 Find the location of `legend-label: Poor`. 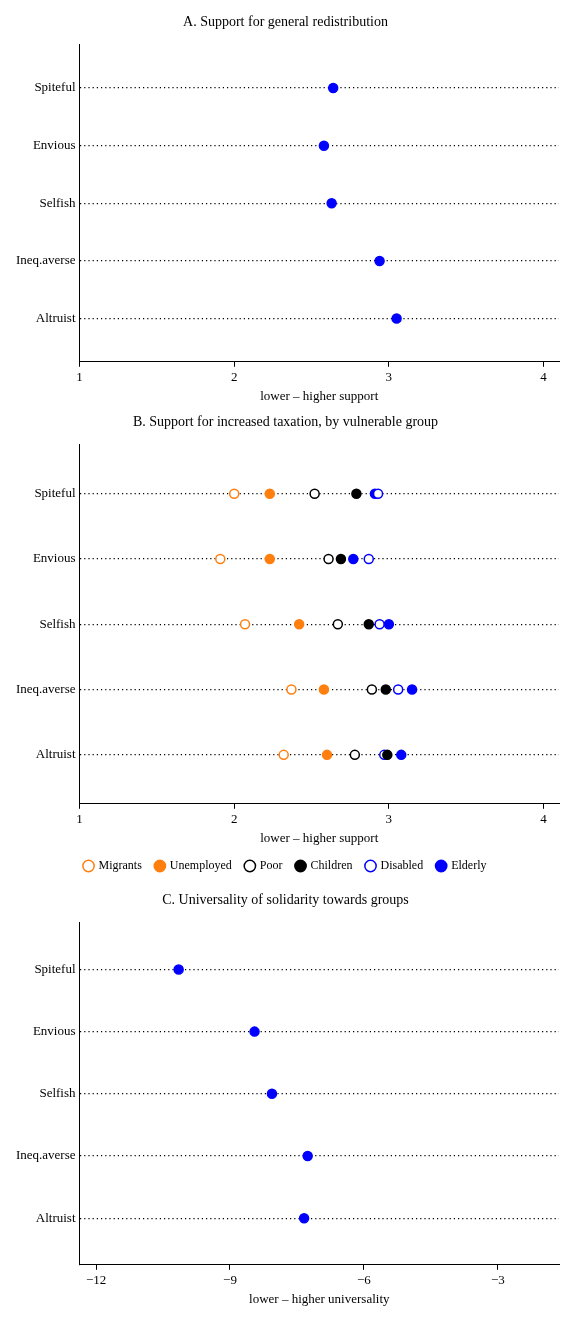

legend-label: Poor is located at coordinates (271, 865).